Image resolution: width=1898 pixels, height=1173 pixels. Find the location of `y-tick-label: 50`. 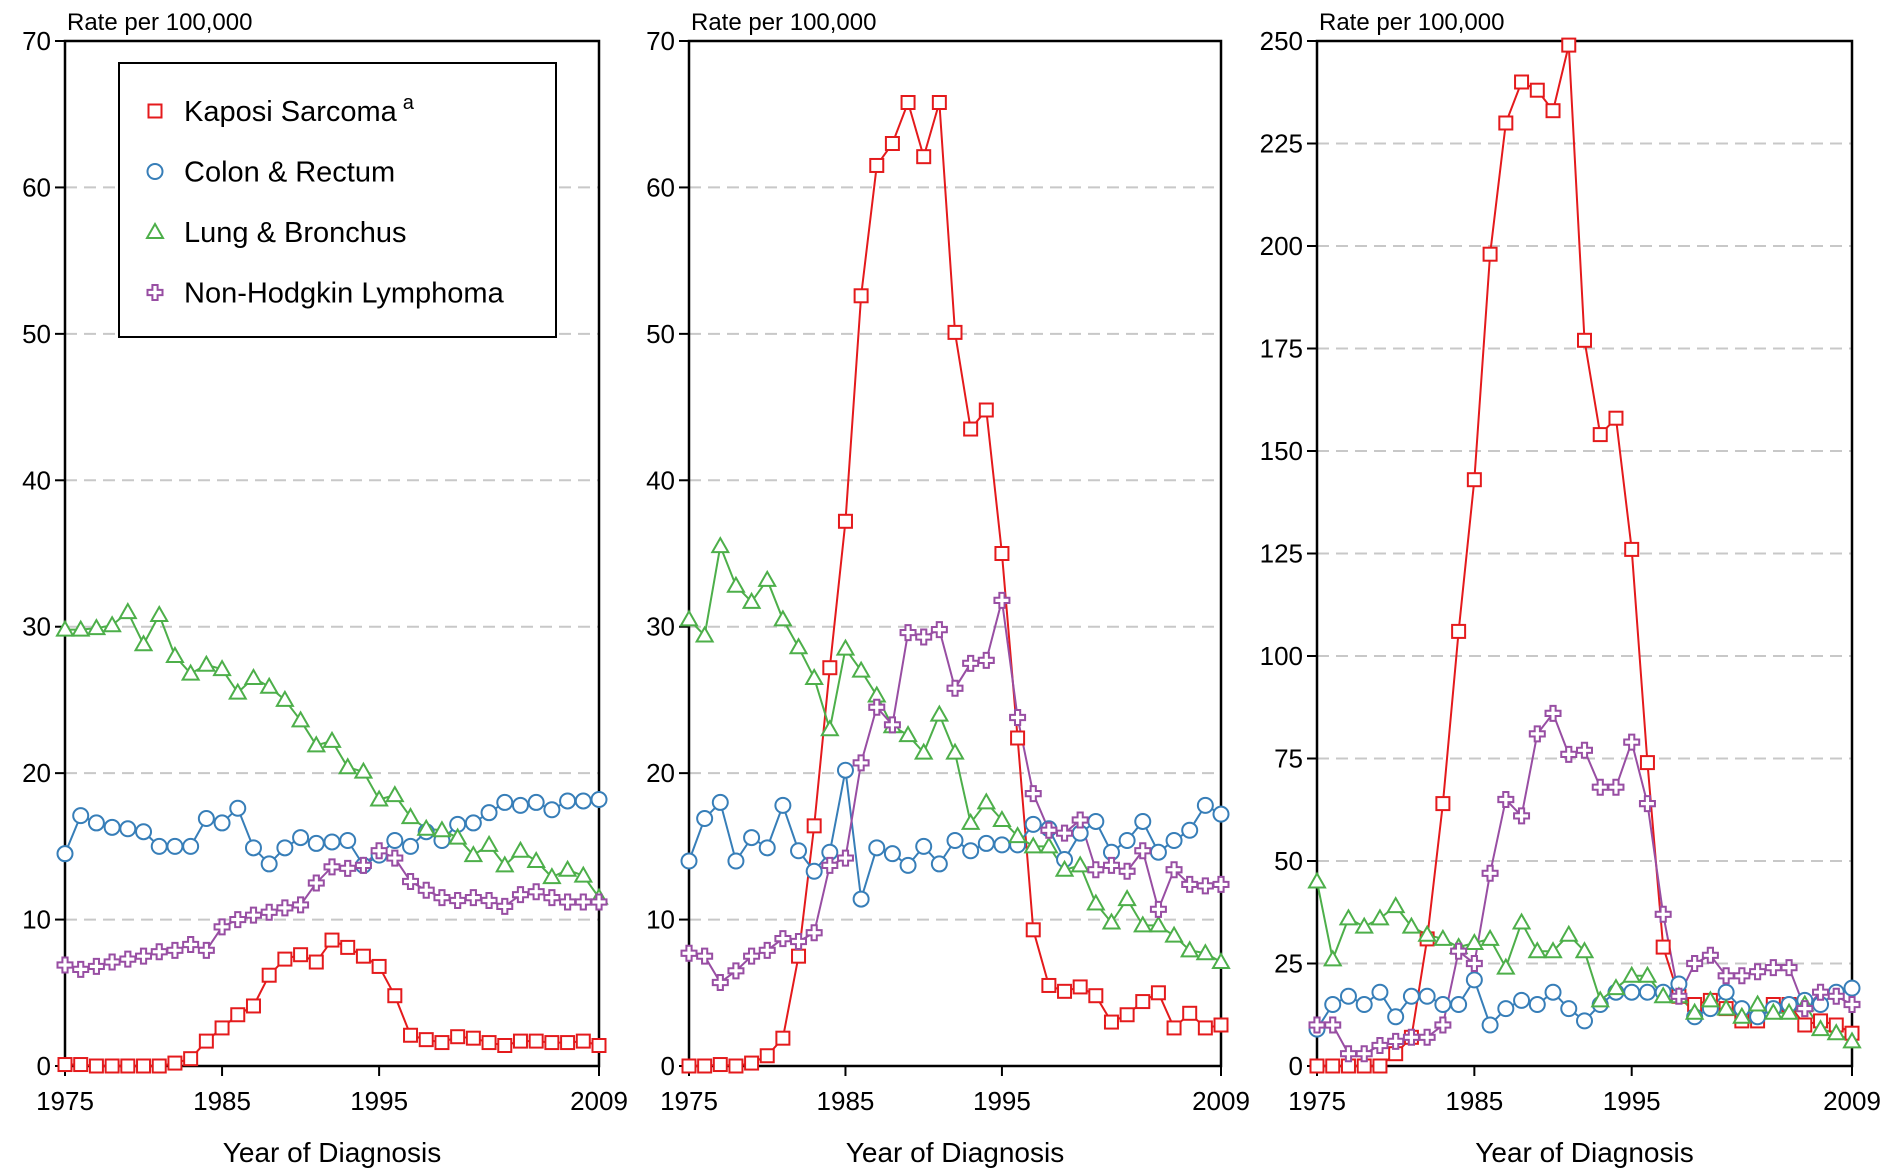

y-tick-label: 50 is located at coordinates (1288, 861).